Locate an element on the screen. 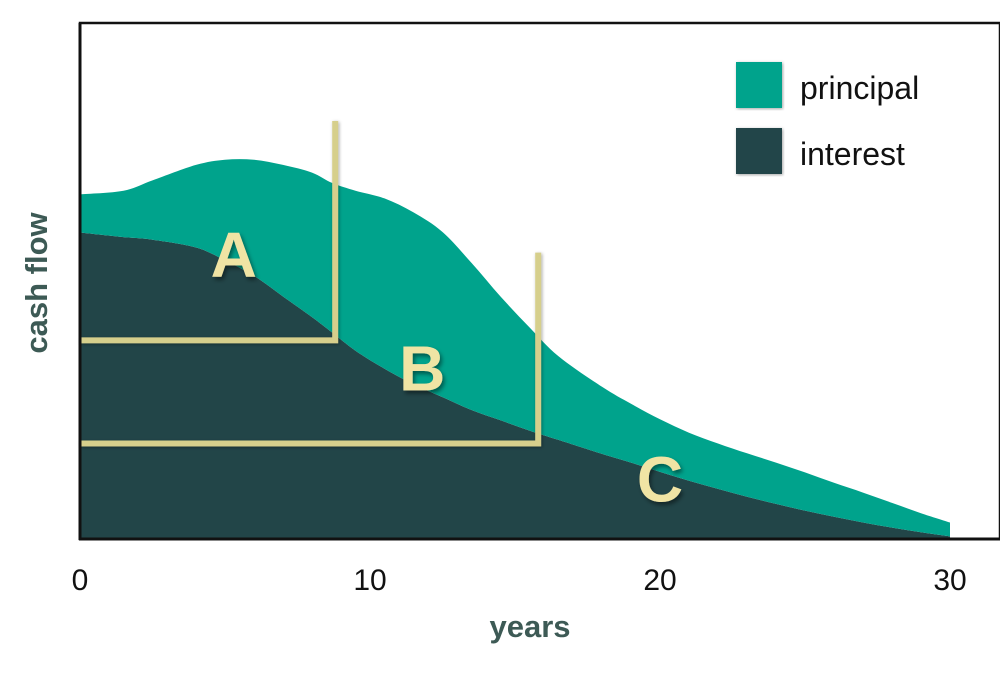  x-tick-labels: 0 10 20 30 is located at coordinates (519, 580).